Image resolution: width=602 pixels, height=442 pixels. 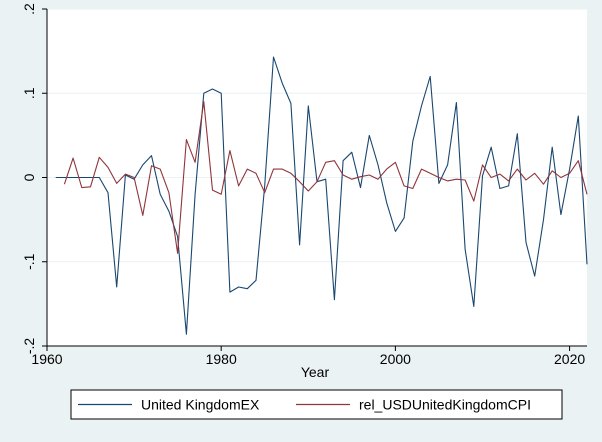 I want to click on x-tick-label: 2020, so click(x=569, y=359).